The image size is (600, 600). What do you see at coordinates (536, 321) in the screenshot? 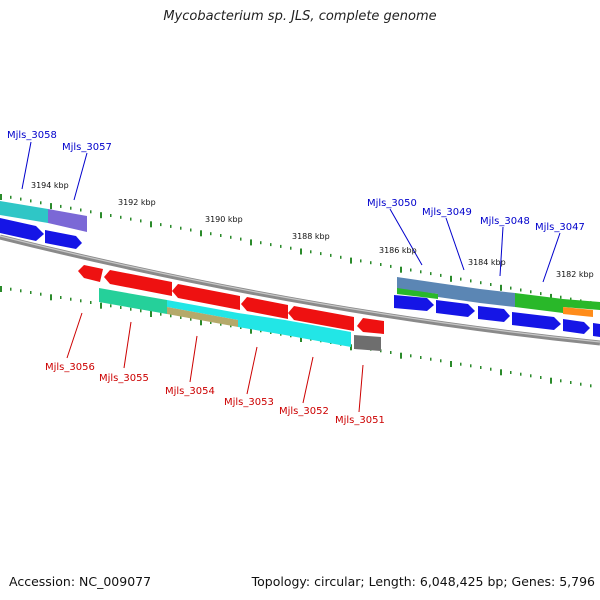
I see `gene-mjls-3047-arrow` at bounding box center [536, 321].